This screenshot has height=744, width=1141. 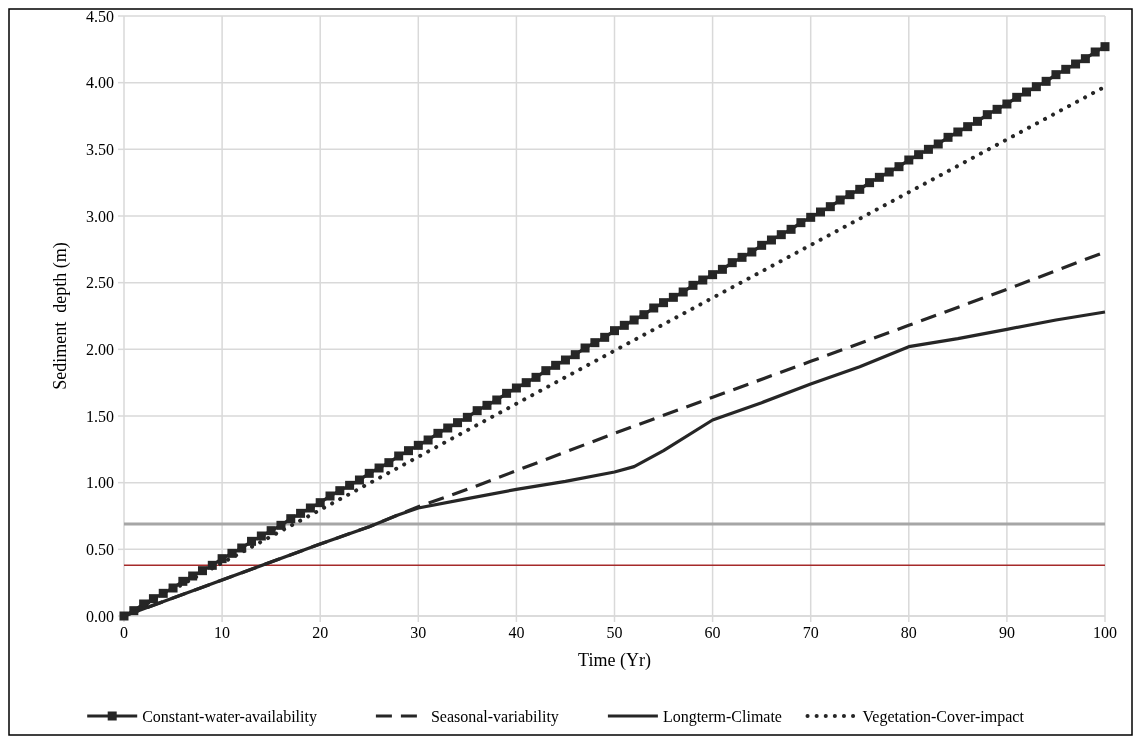 What do you see at coordinates (614, 660) in the screenshot?
I see `x-axis-title: Time (Yr)` at bounding box center [614, 660].